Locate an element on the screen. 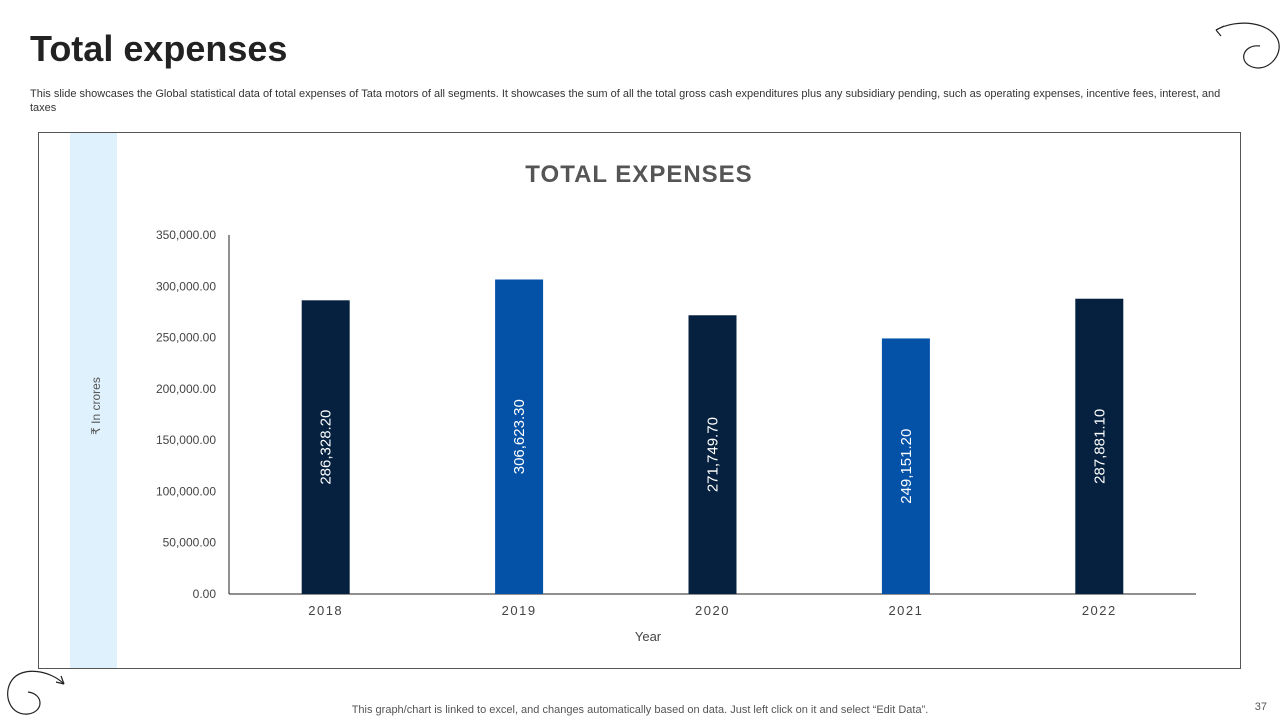 Image resolution: width=1280 pixels, height=720 pixels. bar-2018 is located at coordinates (325, 447).